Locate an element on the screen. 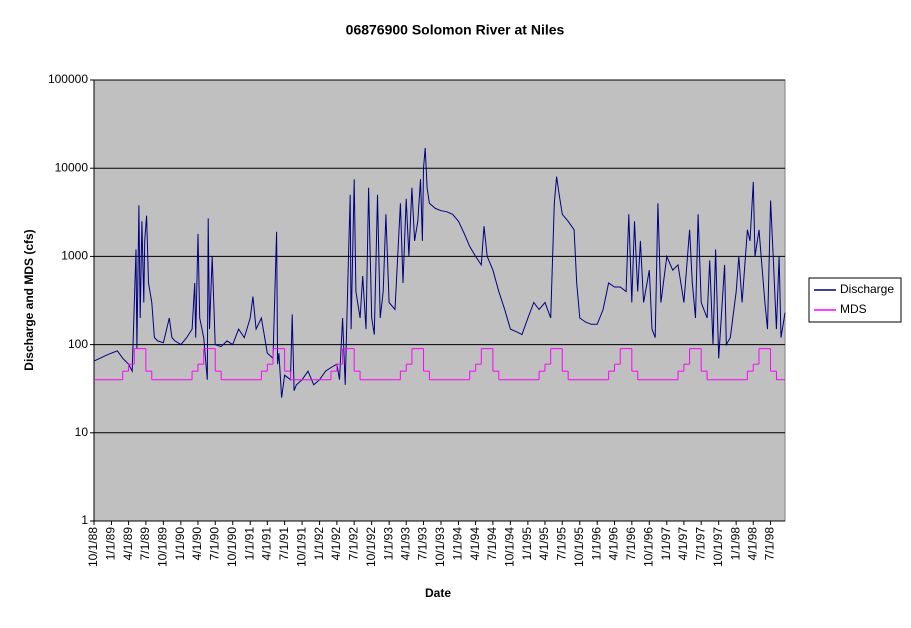 Image resolution: width=911 pixels, height=628 pixels. y-tick-label: 10000 is located at coordinates (72, 167).